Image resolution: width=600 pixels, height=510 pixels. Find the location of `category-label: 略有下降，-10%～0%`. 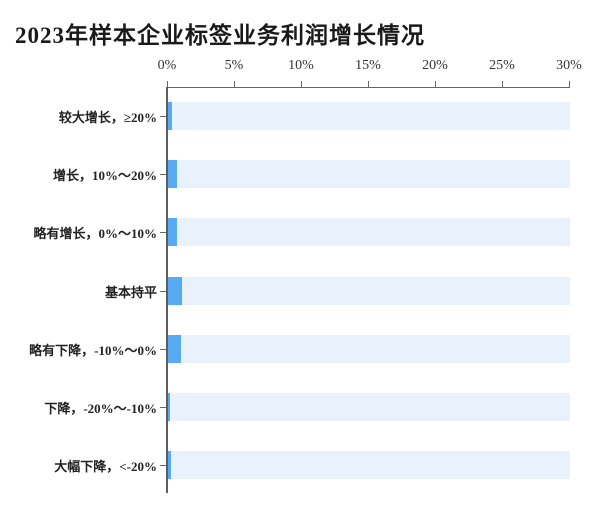

category-label: 略有下降，-10%～0% is located at coordinates (93, 350).